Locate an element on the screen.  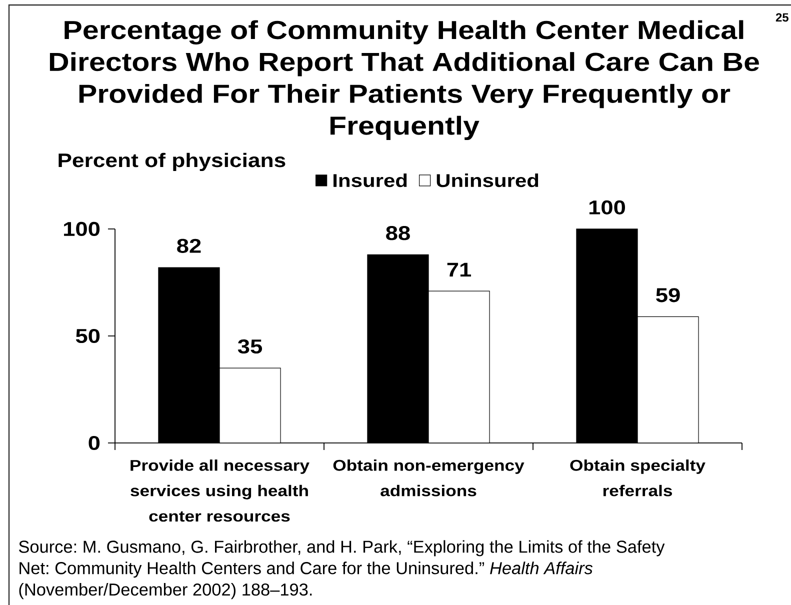
x-tick-label: Provide all necessary services using health center resources is located at coordinates (220, 491).